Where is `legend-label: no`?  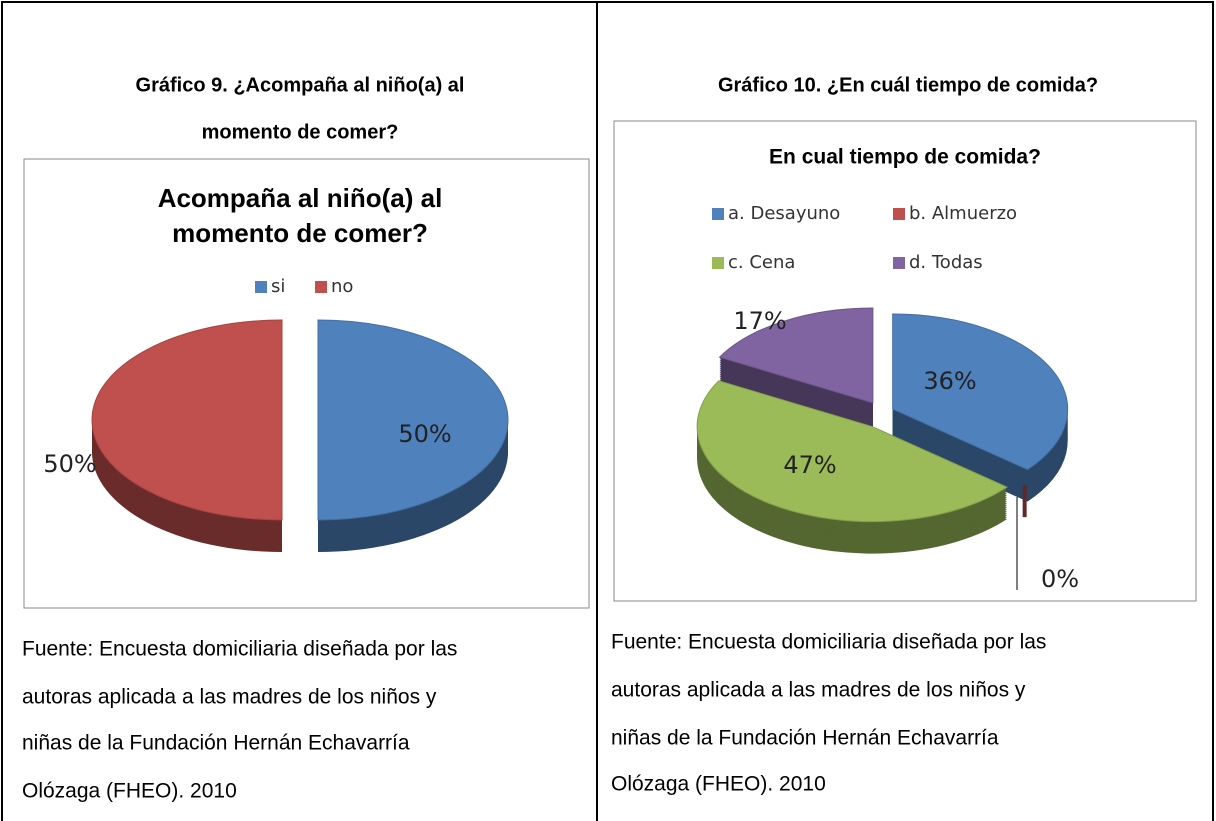 legend-label: no is located at coordinates (342, 286).